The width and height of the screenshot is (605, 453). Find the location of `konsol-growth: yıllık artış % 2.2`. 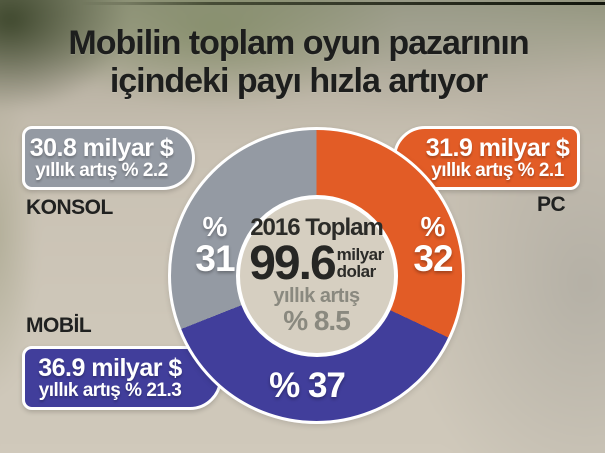

konsol-growth: yıllık artış % 2.2 is located at coordinates (101, 171).